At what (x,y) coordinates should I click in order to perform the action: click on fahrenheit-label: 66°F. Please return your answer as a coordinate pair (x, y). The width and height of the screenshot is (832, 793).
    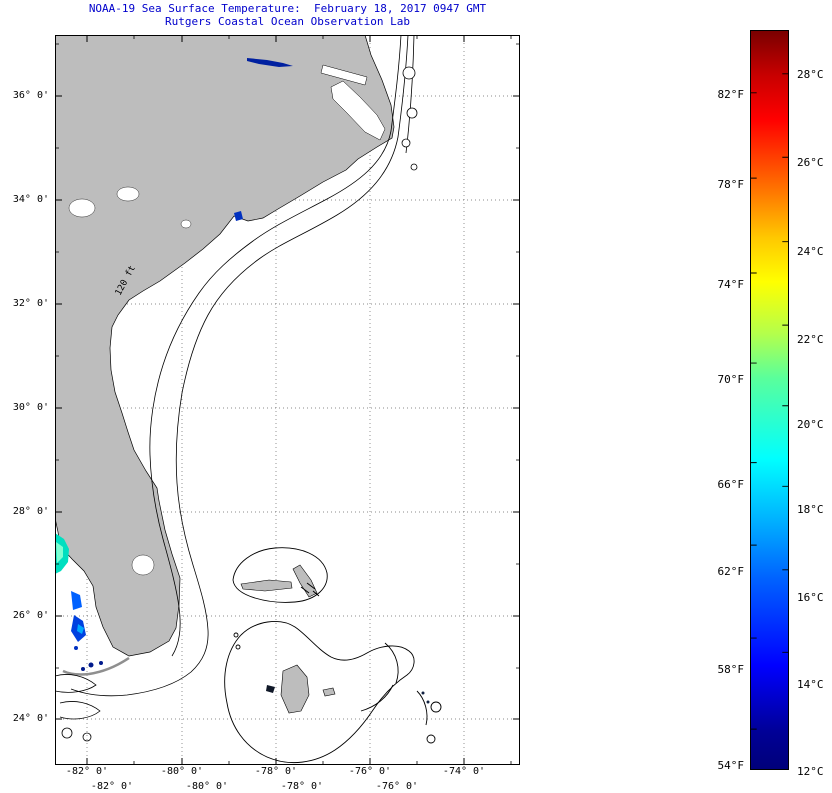
    Looking at the image, I should click on (731, 484).